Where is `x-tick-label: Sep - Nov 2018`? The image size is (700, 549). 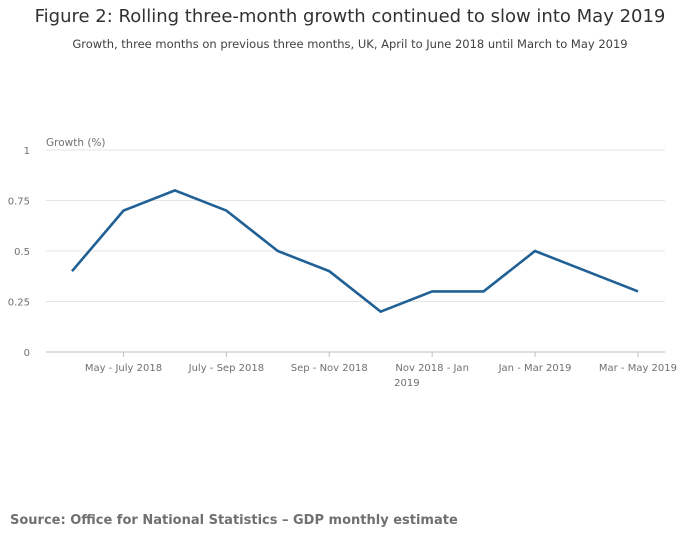
x-tick-label: Sep - Nov 2018 is located at coordinates (329, 368).